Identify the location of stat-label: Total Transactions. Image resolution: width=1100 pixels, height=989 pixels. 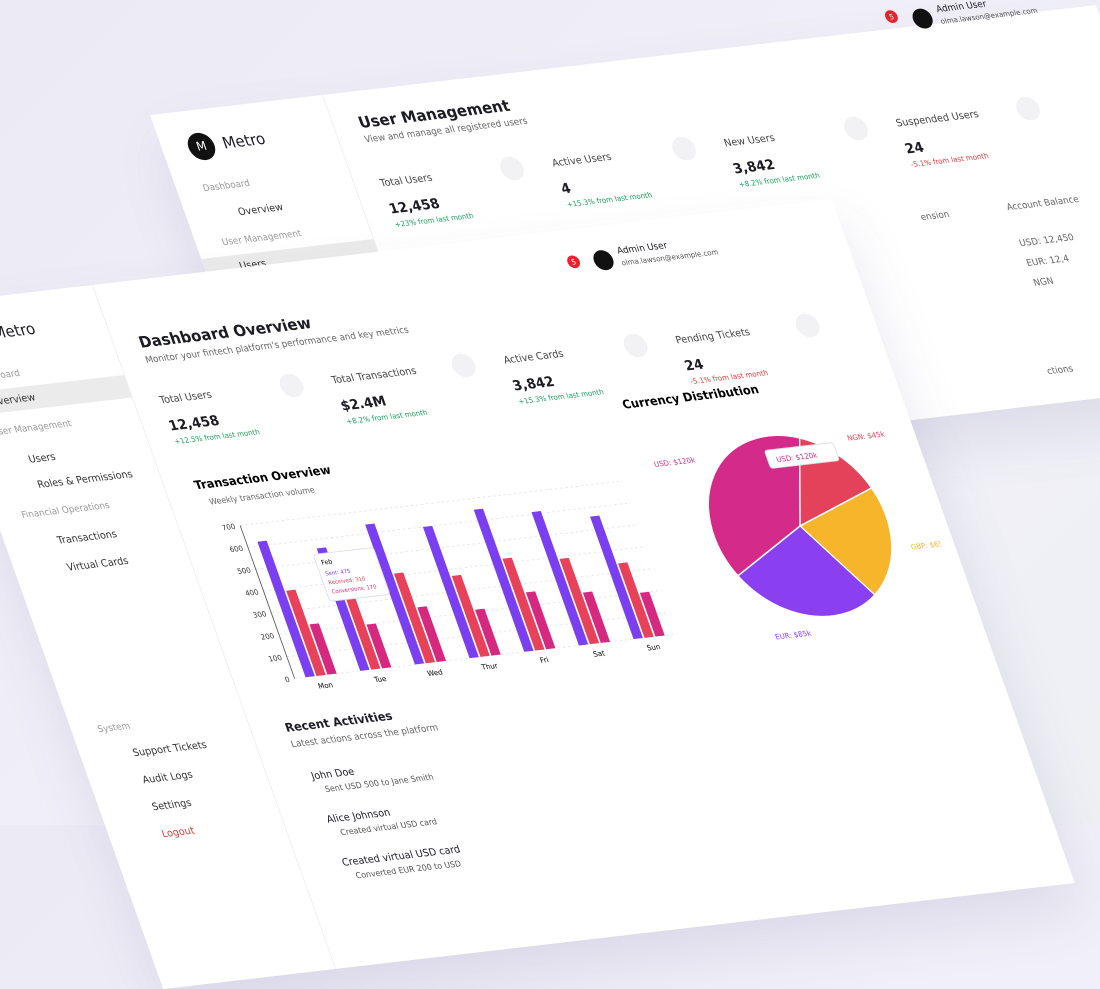
(374, 375).